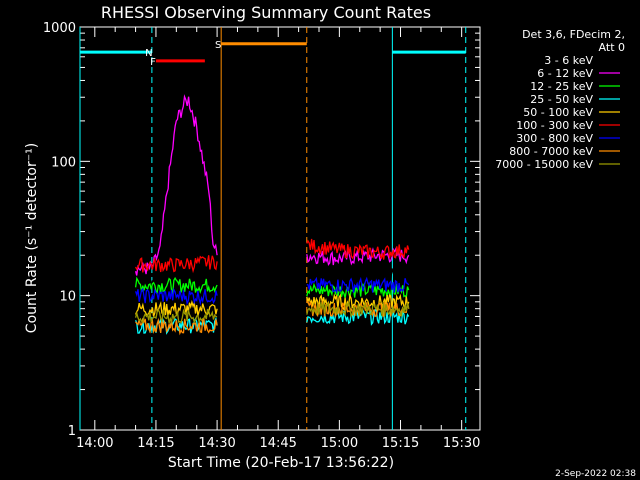 Image resolution: width=640 pixels, height=480 pixels. What do you see at coordinates (573, 34) in the screenshot?
I see `legend-header: Det 3,6, FDecim 2,` at bounding box center [573, 34].